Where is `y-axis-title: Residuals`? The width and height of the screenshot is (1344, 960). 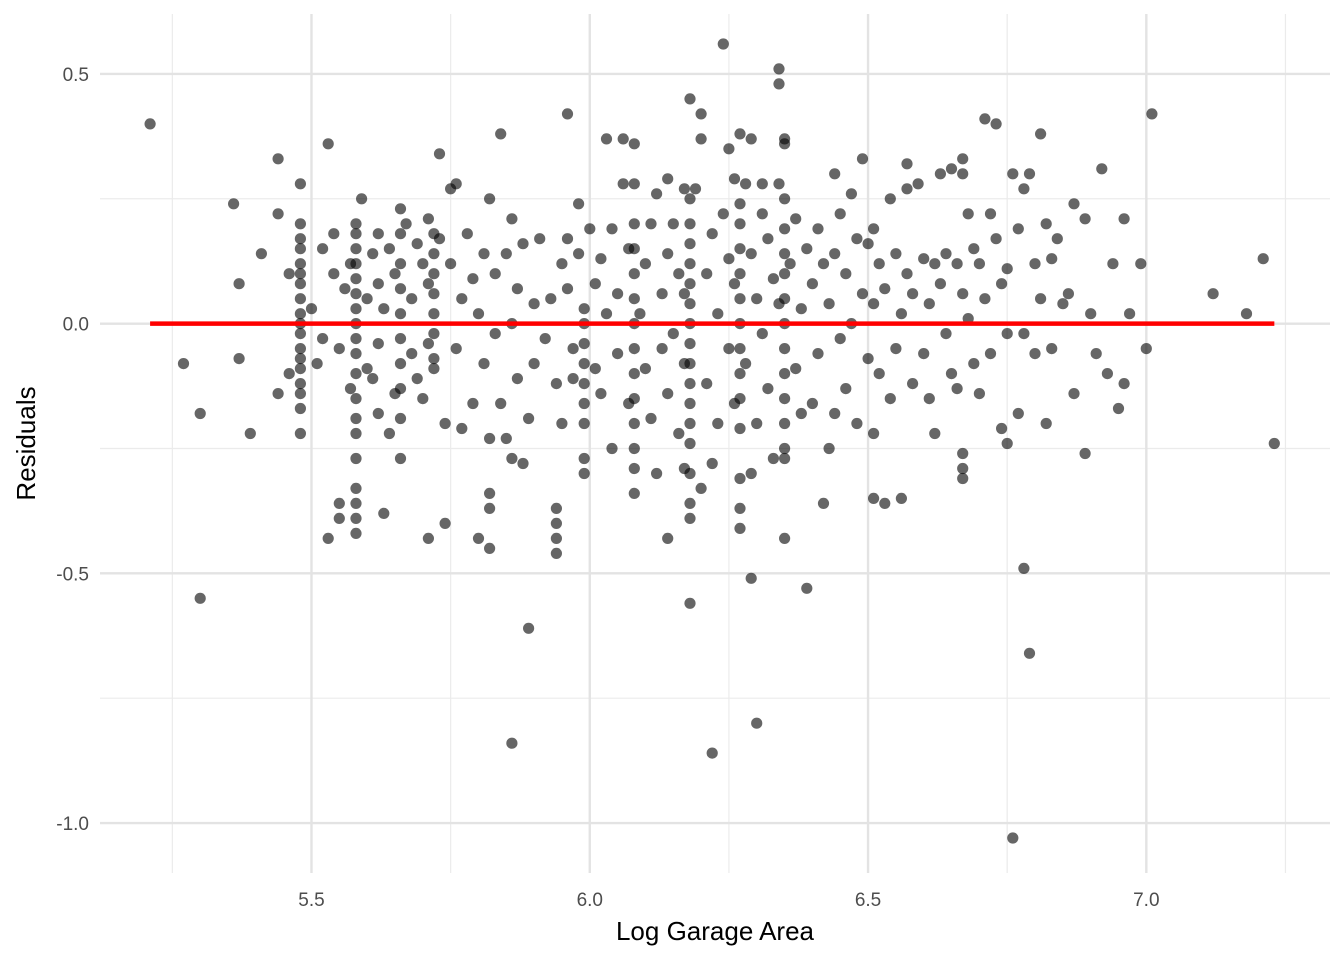 y-axis-title: Residuals is located at coordinates (26, 443).